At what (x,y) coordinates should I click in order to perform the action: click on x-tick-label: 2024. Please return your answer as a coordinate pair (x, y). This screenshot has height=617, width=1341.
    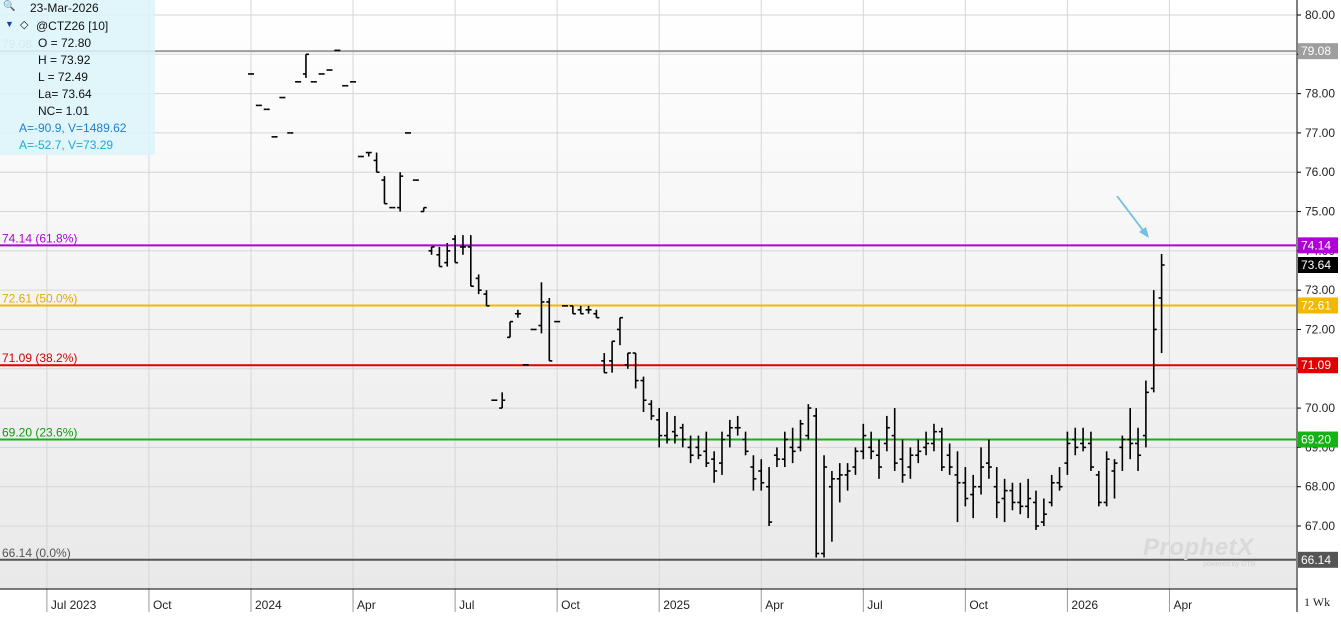
    Looking at the image, I should click on (268, 605).